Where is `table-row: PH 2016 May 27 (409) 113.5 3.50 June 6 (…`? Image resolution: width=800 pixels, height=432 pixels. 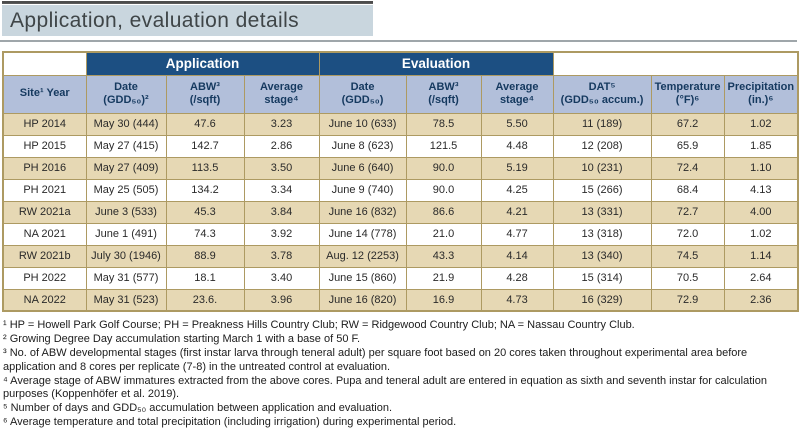 table-row: PH 2016 May 27 (409) 113.5 3.50 June 6 (… is located at coordinates (400, 168).